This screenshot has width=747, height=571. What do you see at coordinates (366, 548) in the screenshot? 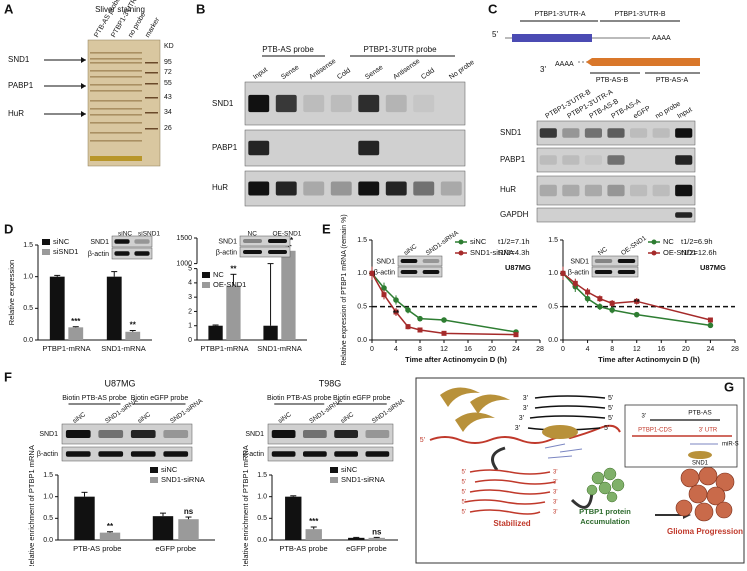
I see `x-tick-label: eGFP probe` at bounding box center [366, 548].